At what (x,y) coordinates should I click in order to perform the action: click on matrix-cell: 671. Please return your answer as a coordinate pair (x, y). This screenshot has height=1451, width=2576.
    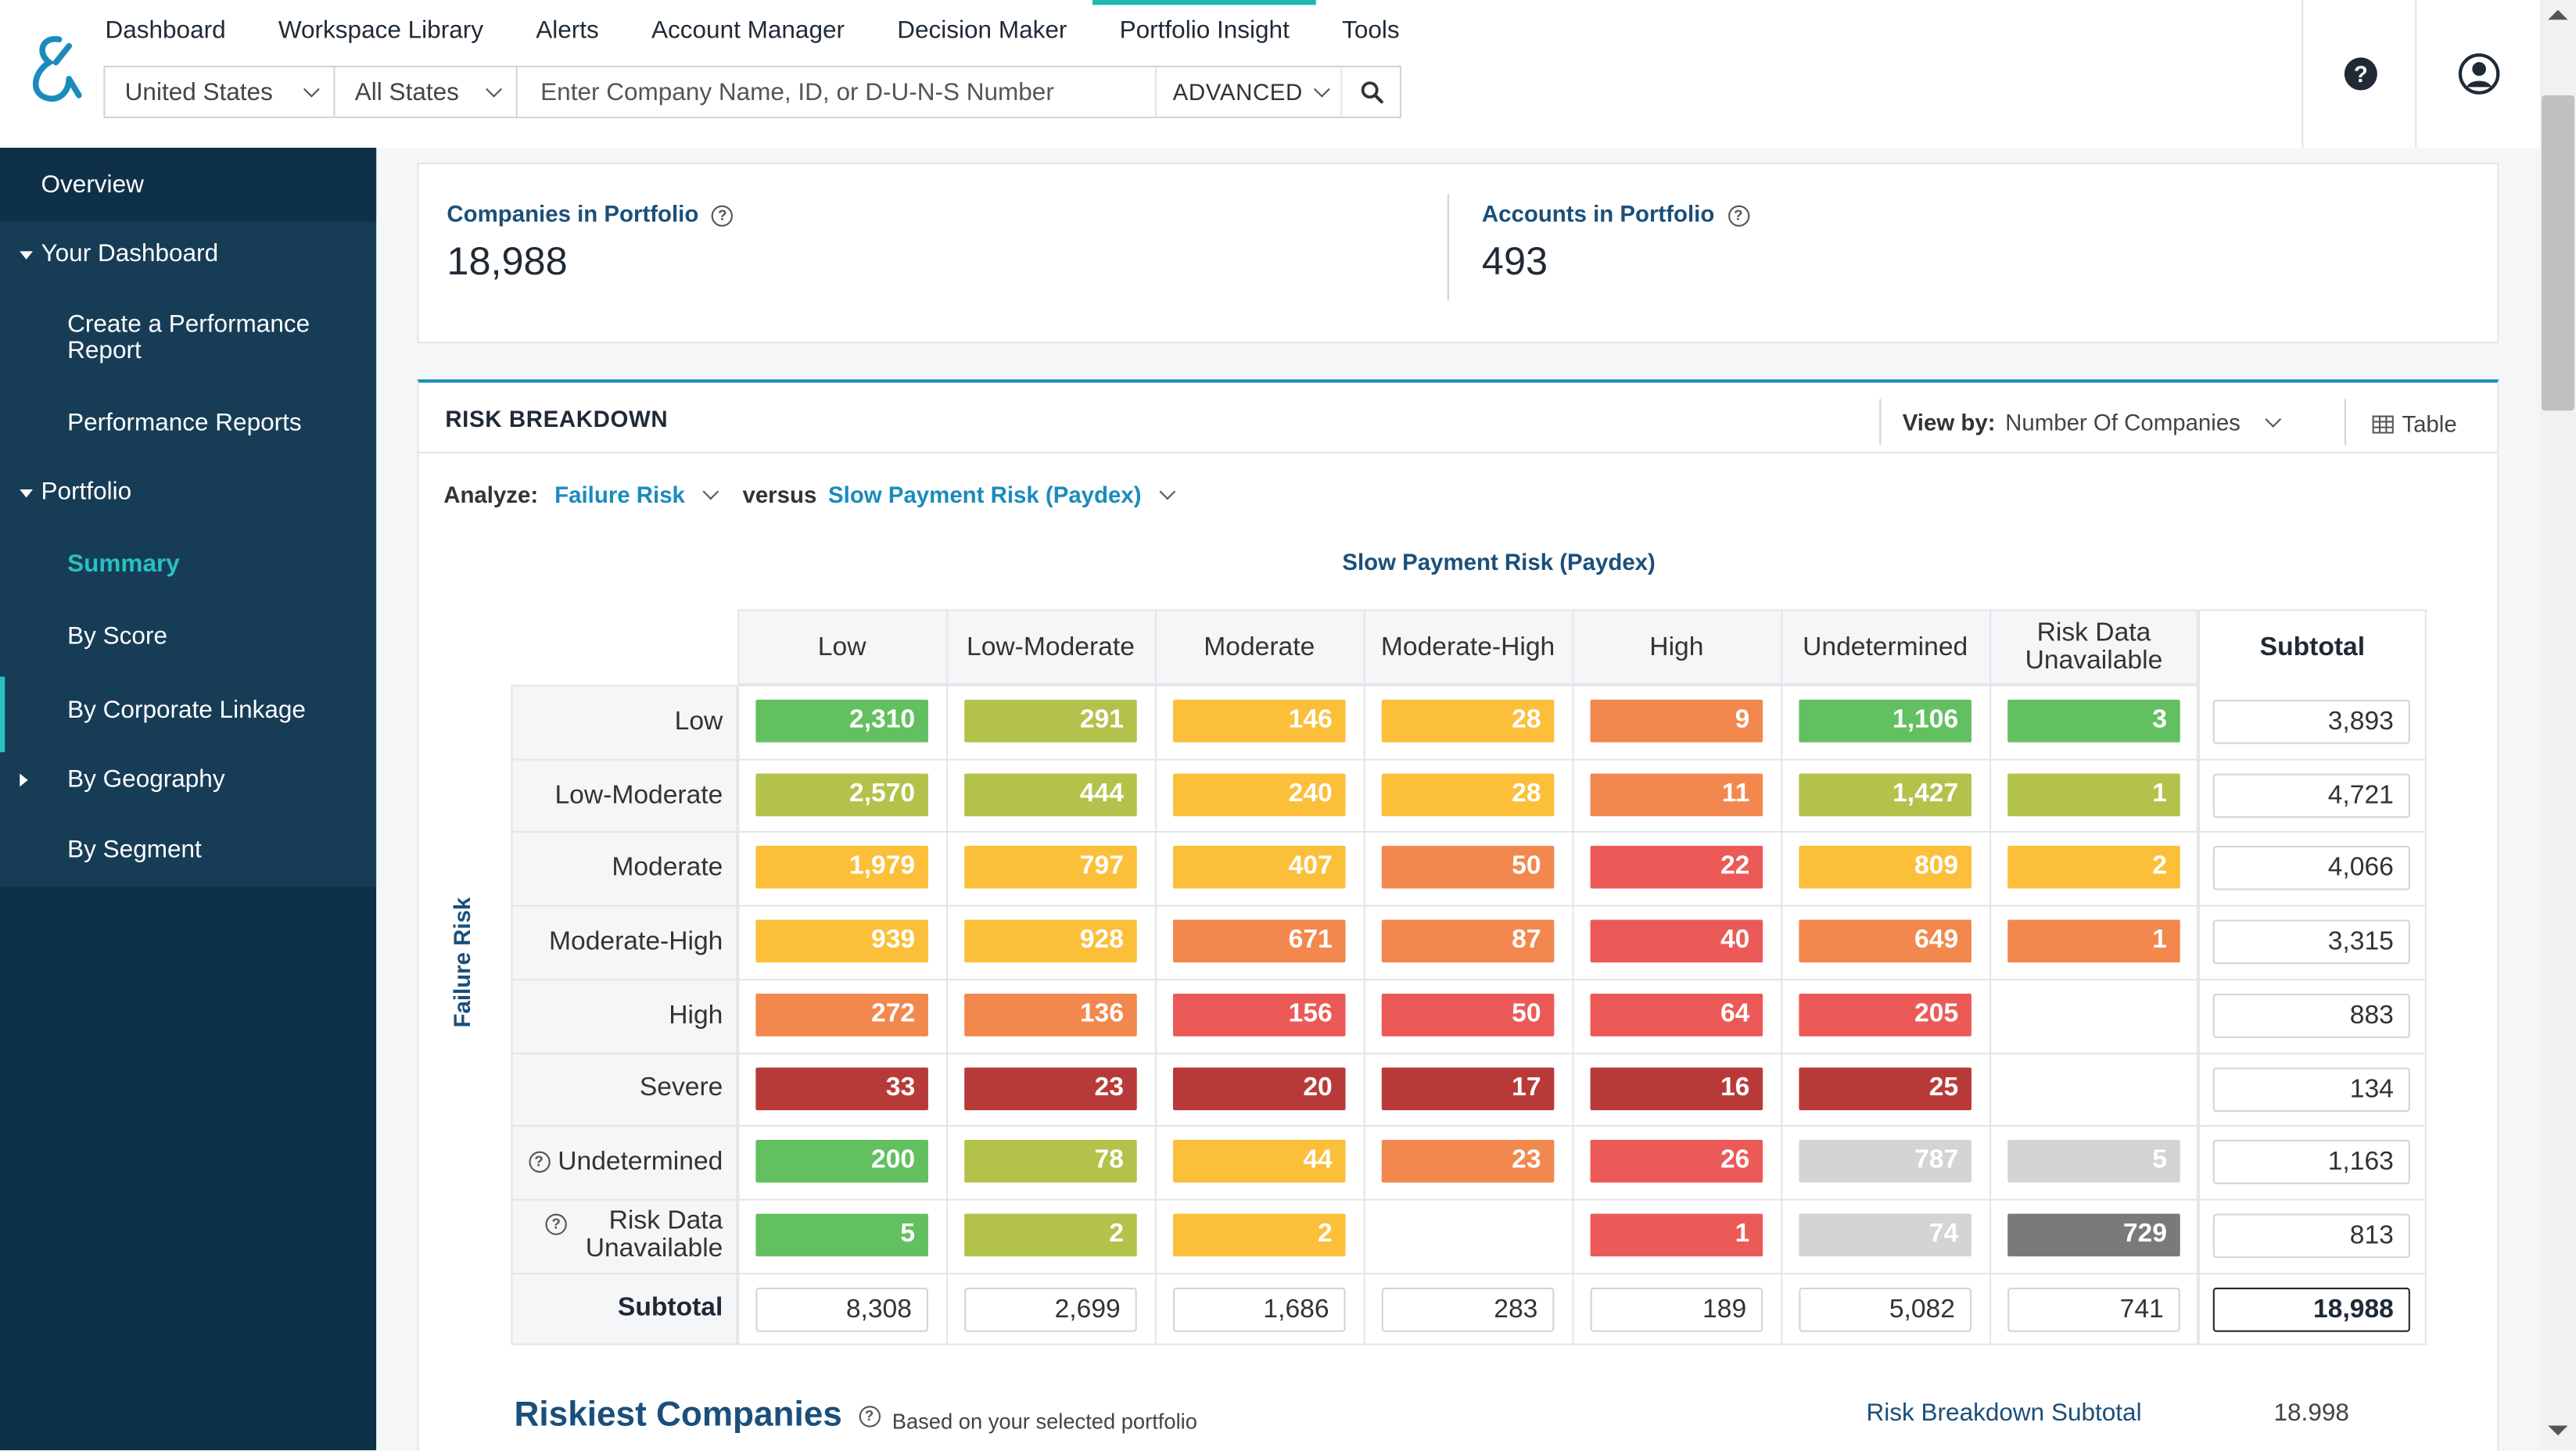
    Looking at the image, I should click on (1259, 941).